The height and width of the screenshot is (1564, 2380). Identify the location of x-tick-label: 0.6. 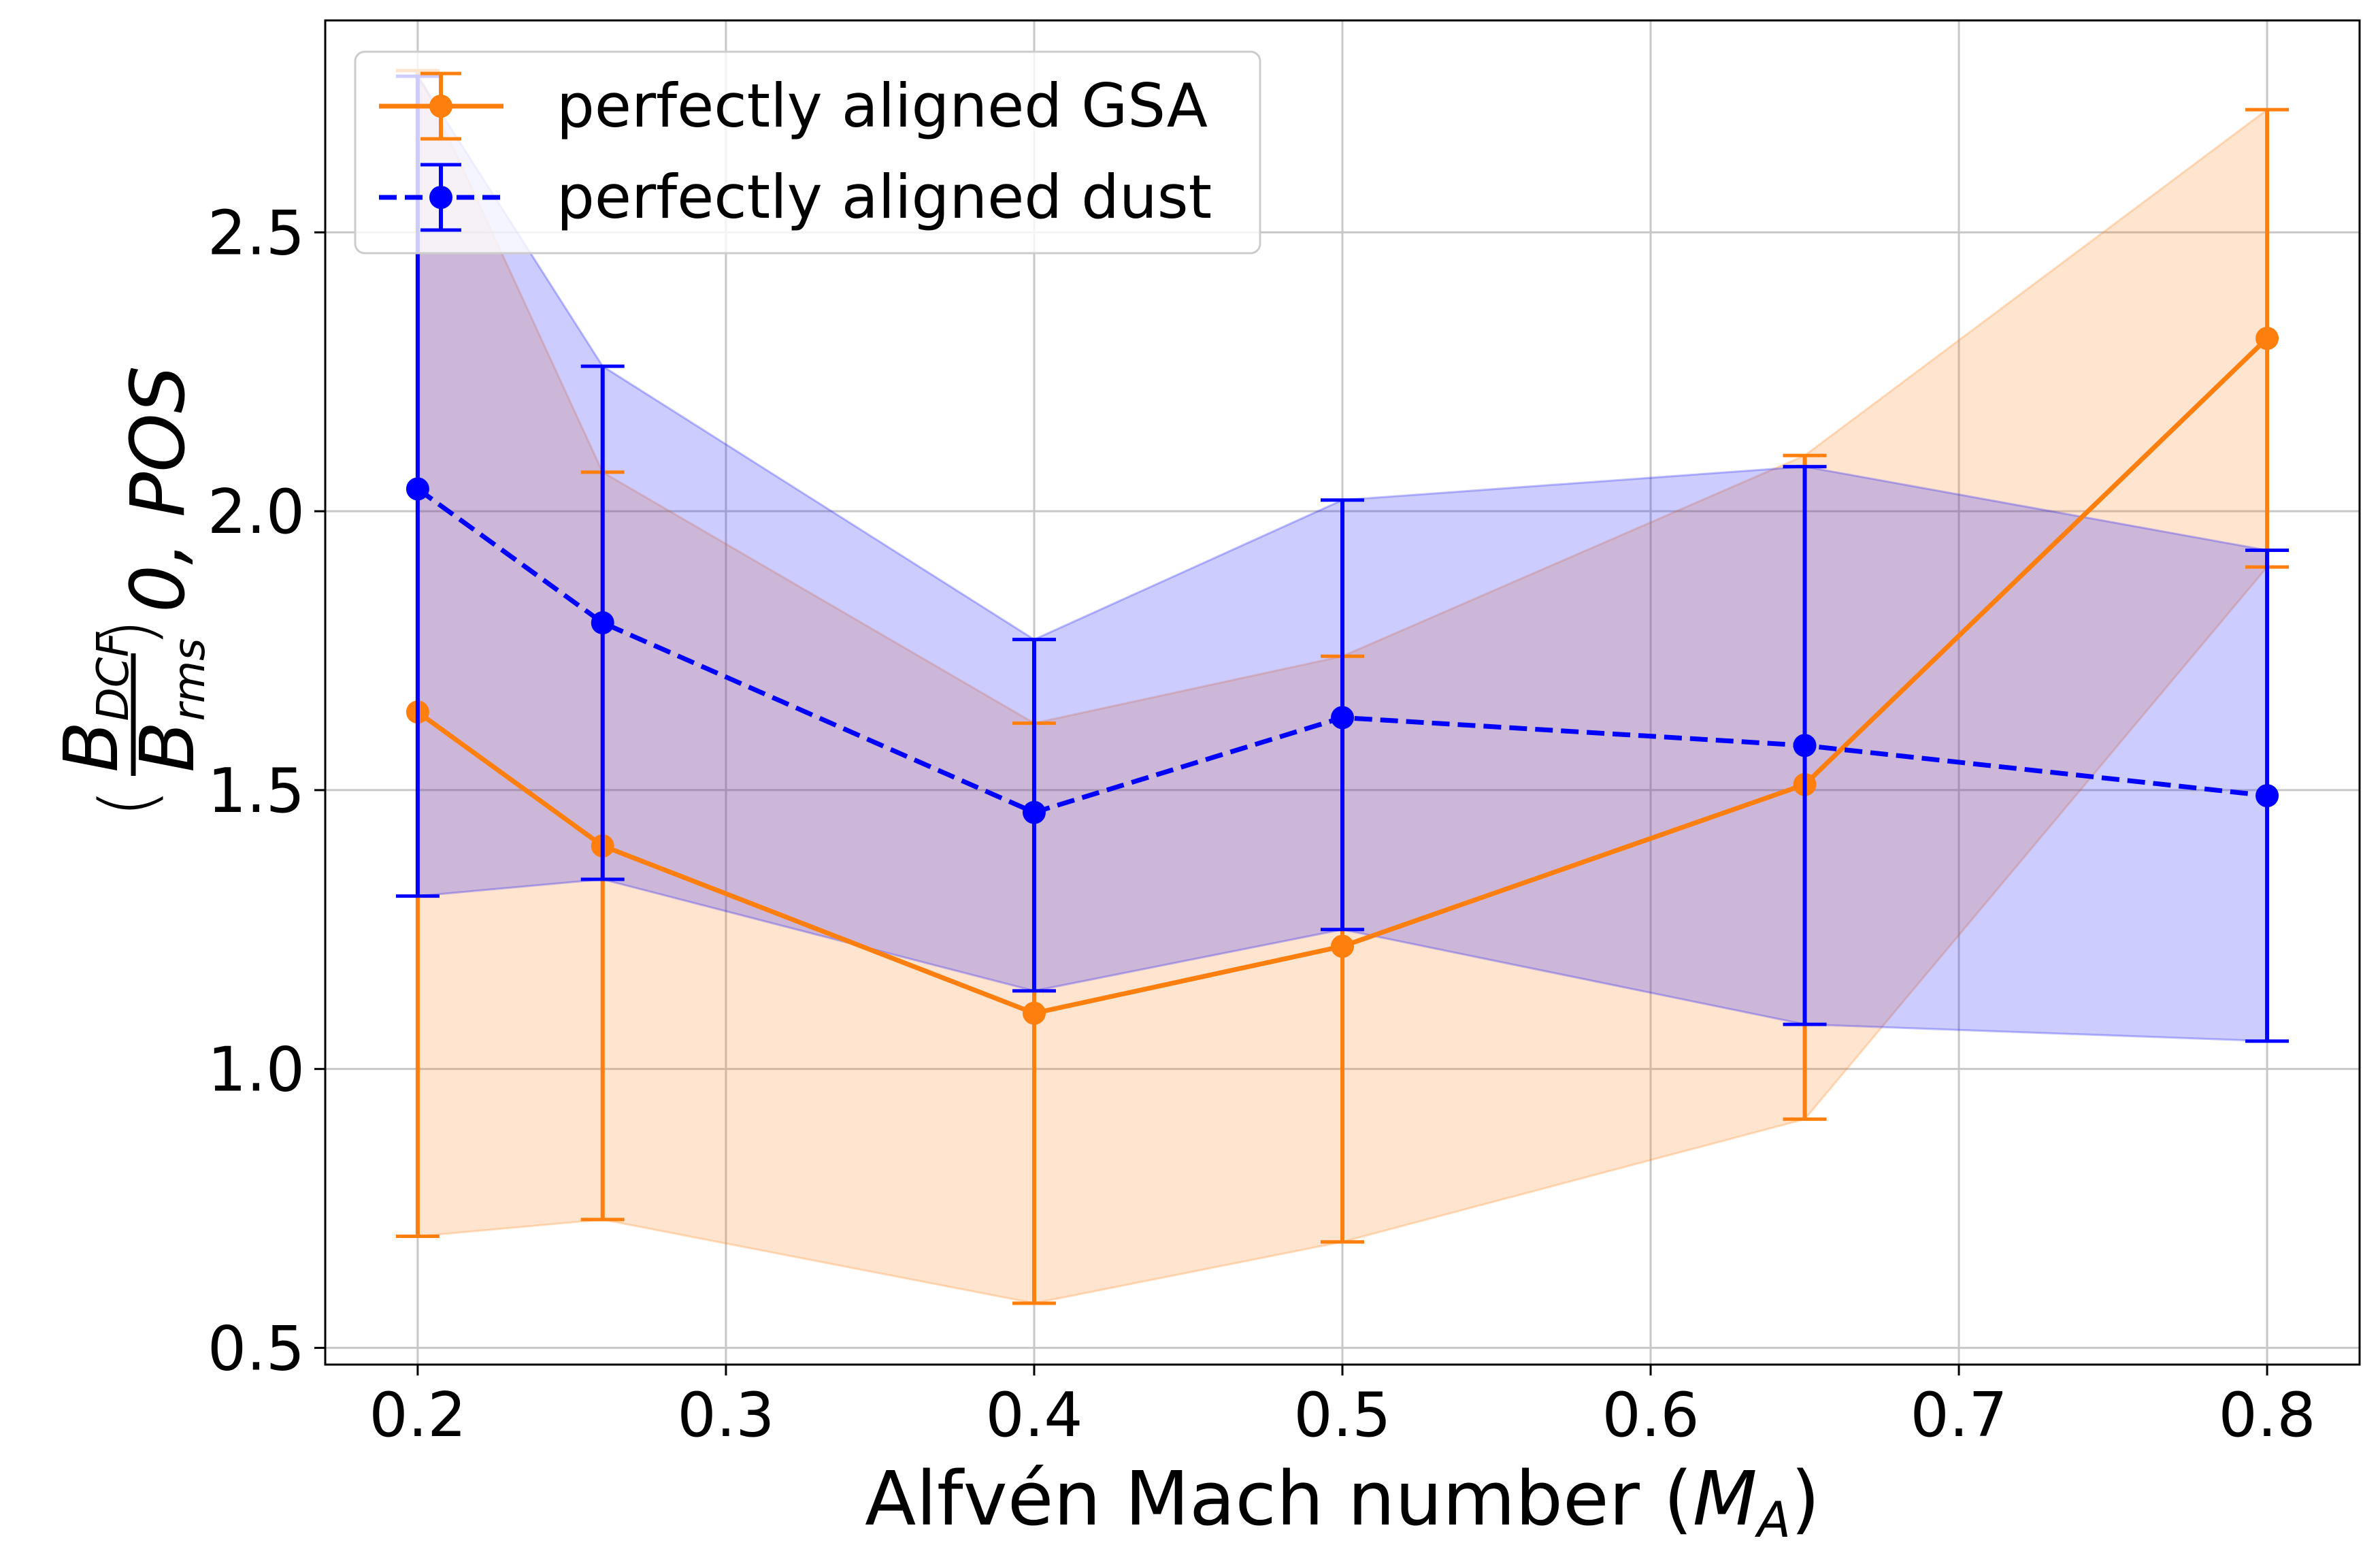
(1650, 1415).